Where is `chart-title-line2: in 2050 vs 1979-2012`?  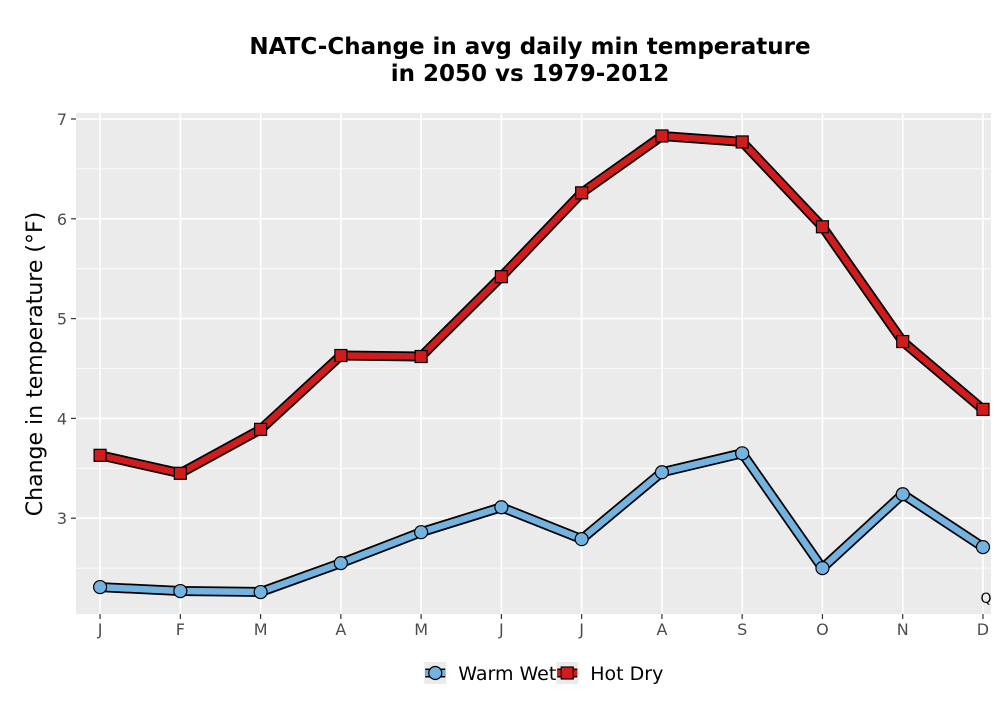
chart-title-line2: in 2050 vs 1979-2012 is located at coordinates (530, 74).